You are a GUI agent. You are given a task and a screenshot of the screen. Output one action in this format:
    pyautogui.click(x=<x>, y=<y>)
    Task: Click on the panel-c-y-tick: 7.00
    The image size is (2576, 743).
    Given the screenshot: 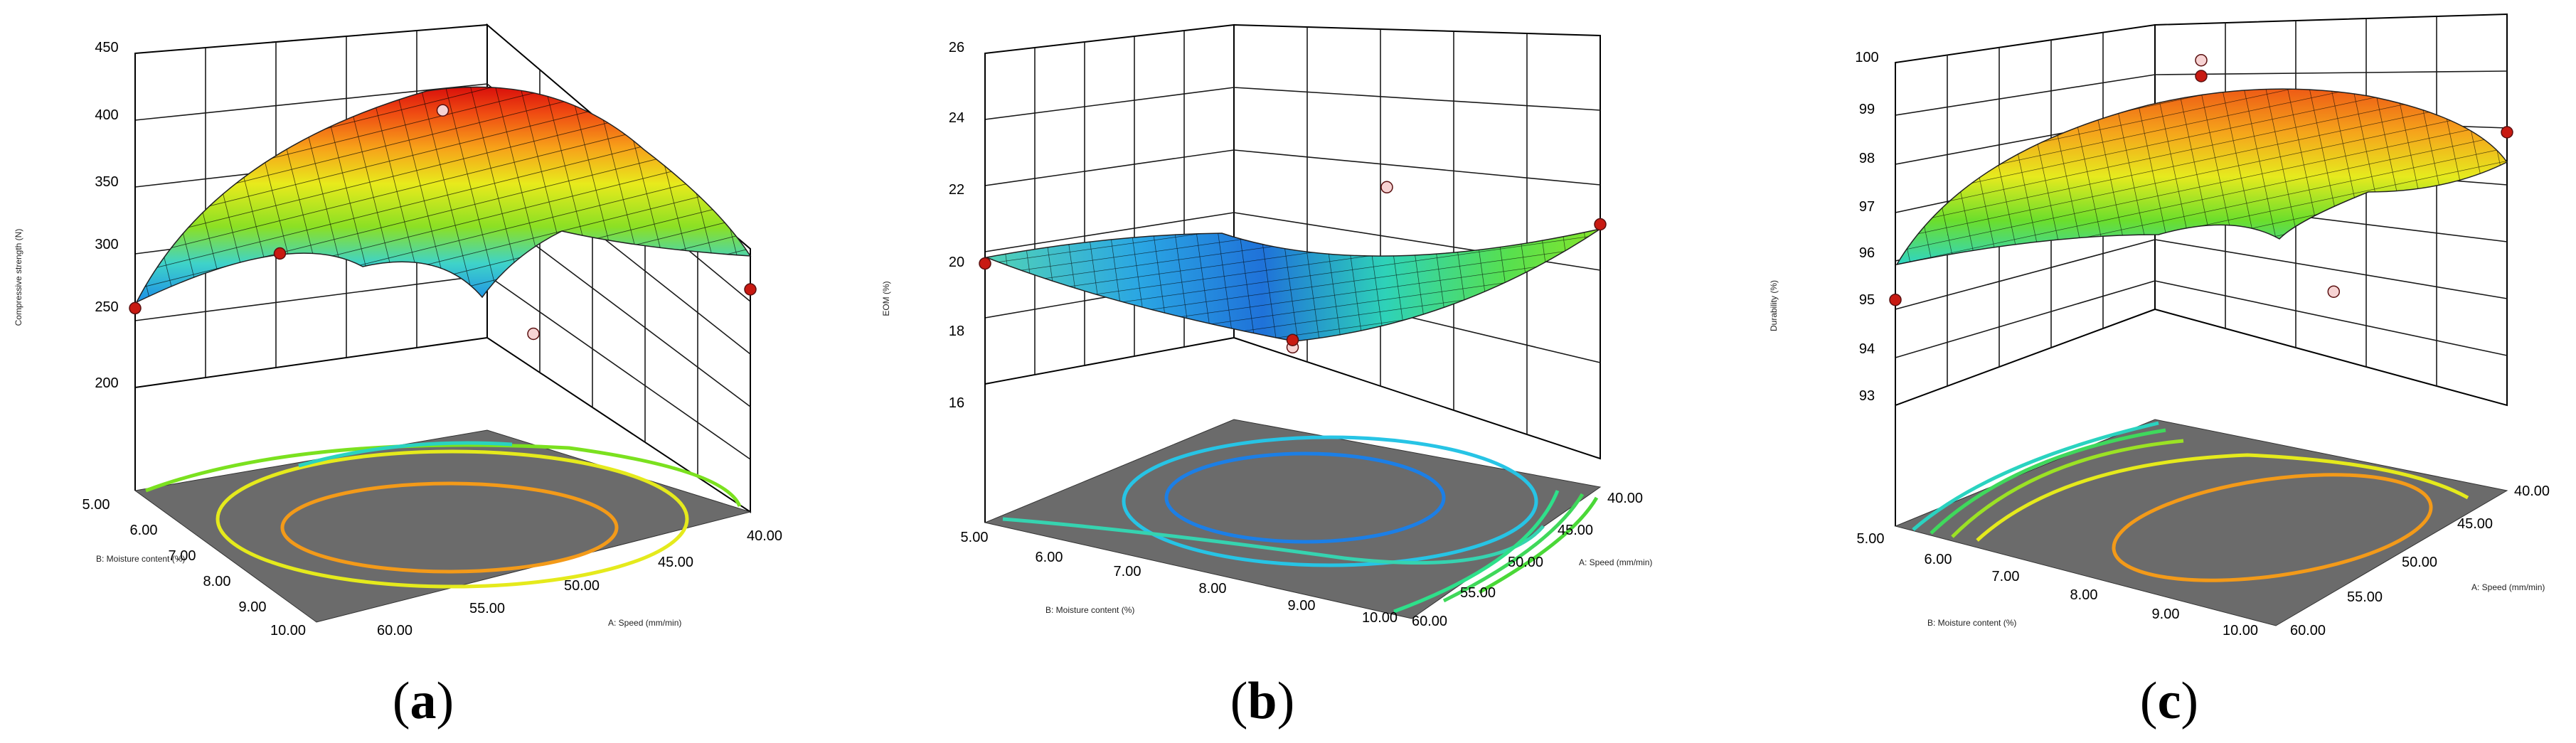 What is the action you would take?
    pyautogui.click(x=2006, y=576)
    